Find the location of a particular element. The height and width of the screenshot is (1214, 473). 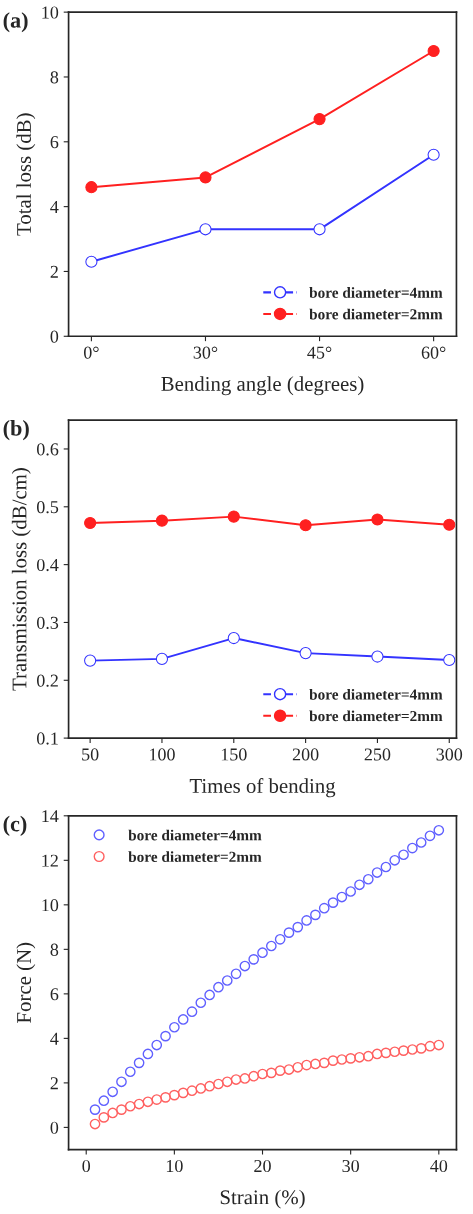

x-tick-label: 60° is located at coordinates (433, 352).